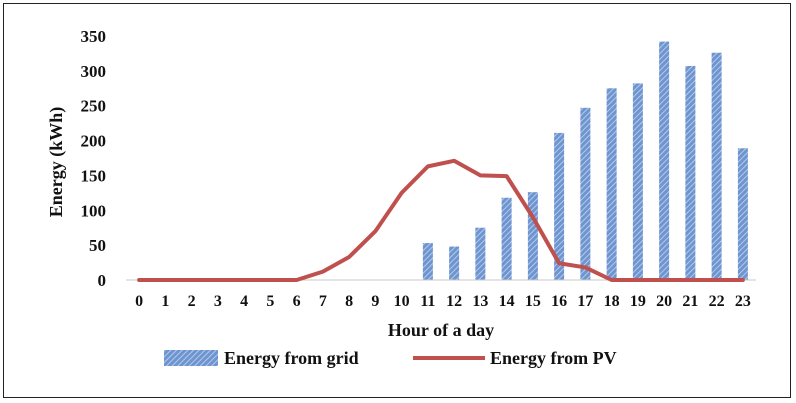  What do you see at coordinates (533, 301) in the screenshot?
I see `x-tick-label: 15` at bounding box center [533, 301].